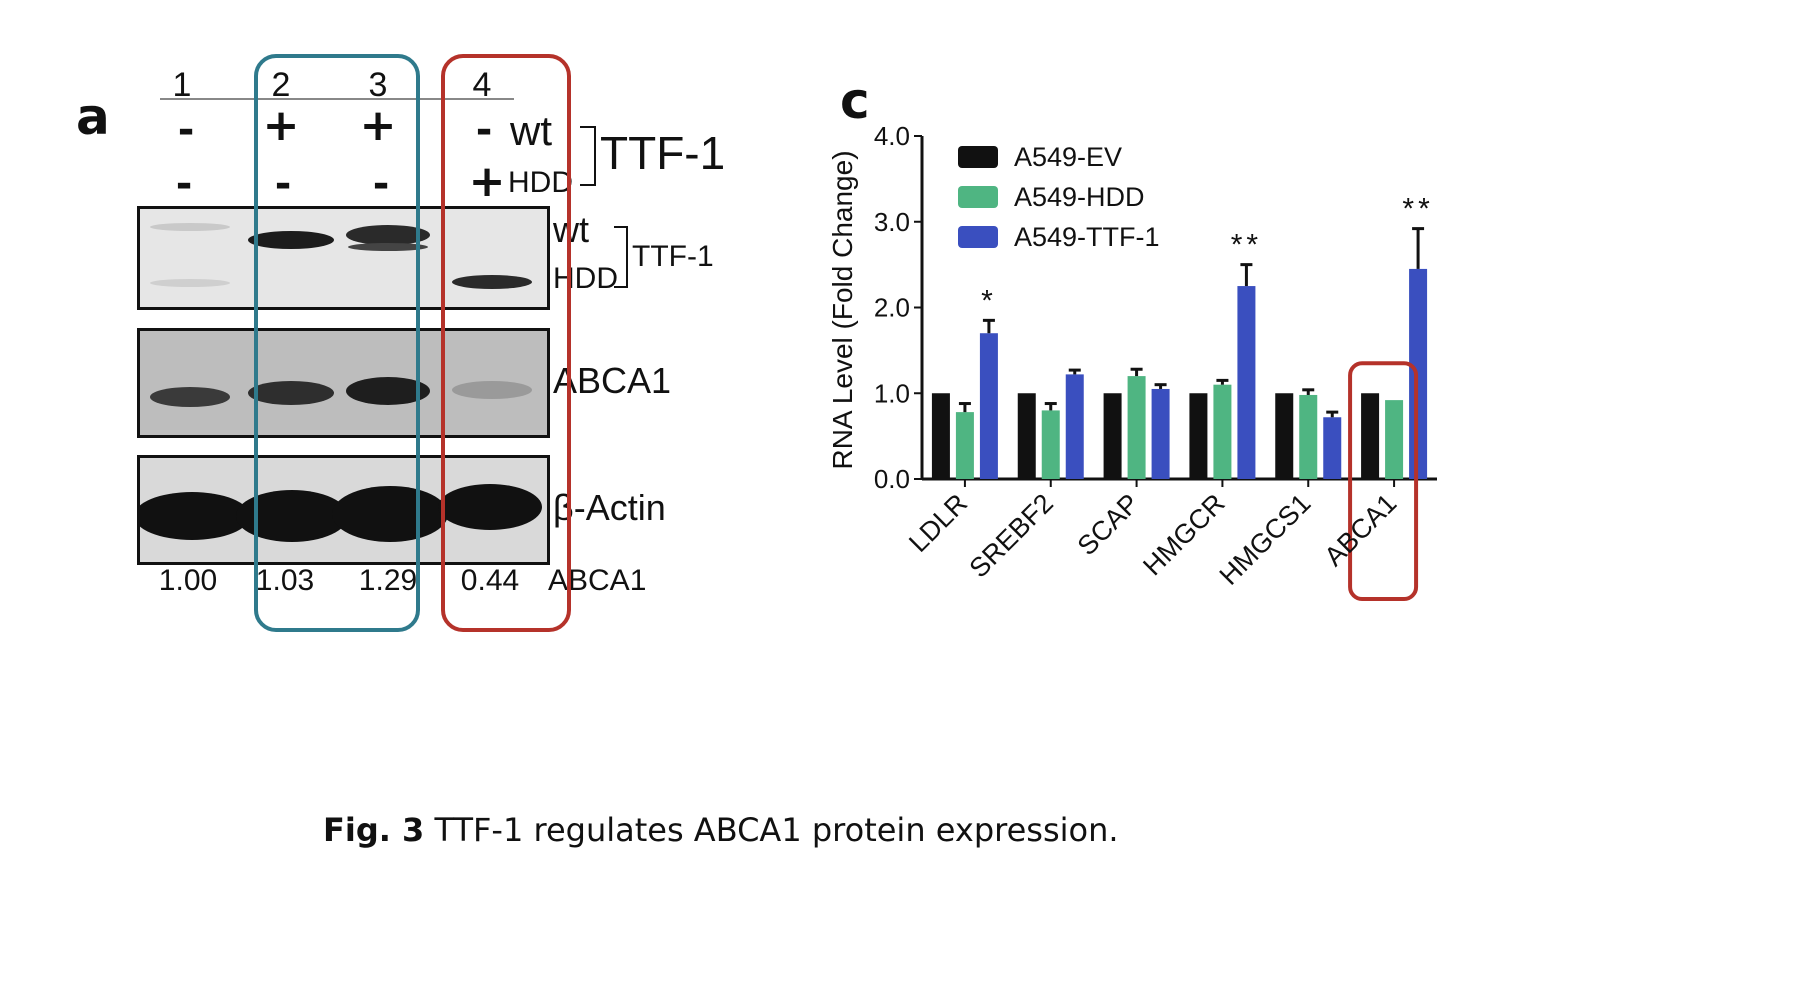  What do you see at coordinates (621, 257) in the screenshot?
I see `ttf1-bracket` at bounding box center [621, 257].